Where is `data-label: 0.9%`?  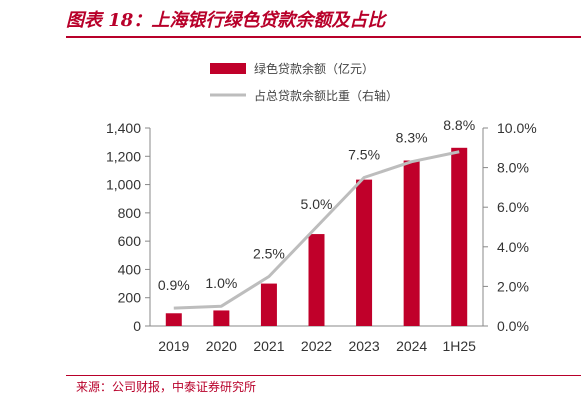 data-label: 0.9% is located at coordinates (174, 285).